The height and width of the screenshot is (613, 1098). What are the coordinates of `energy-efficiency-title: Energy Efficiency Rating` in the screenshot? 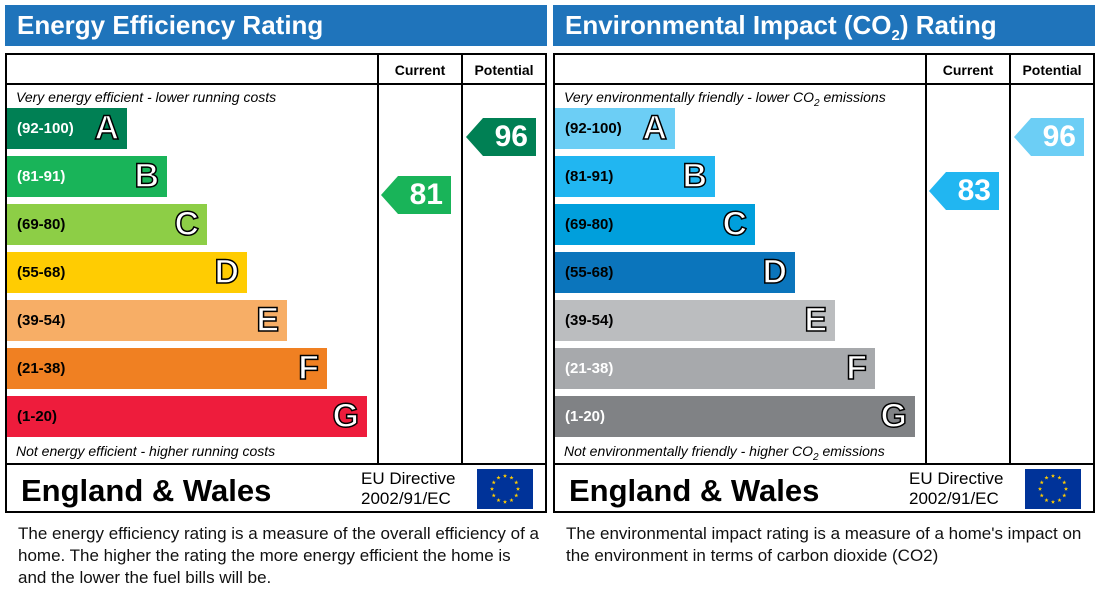 It's located at (276, 25).